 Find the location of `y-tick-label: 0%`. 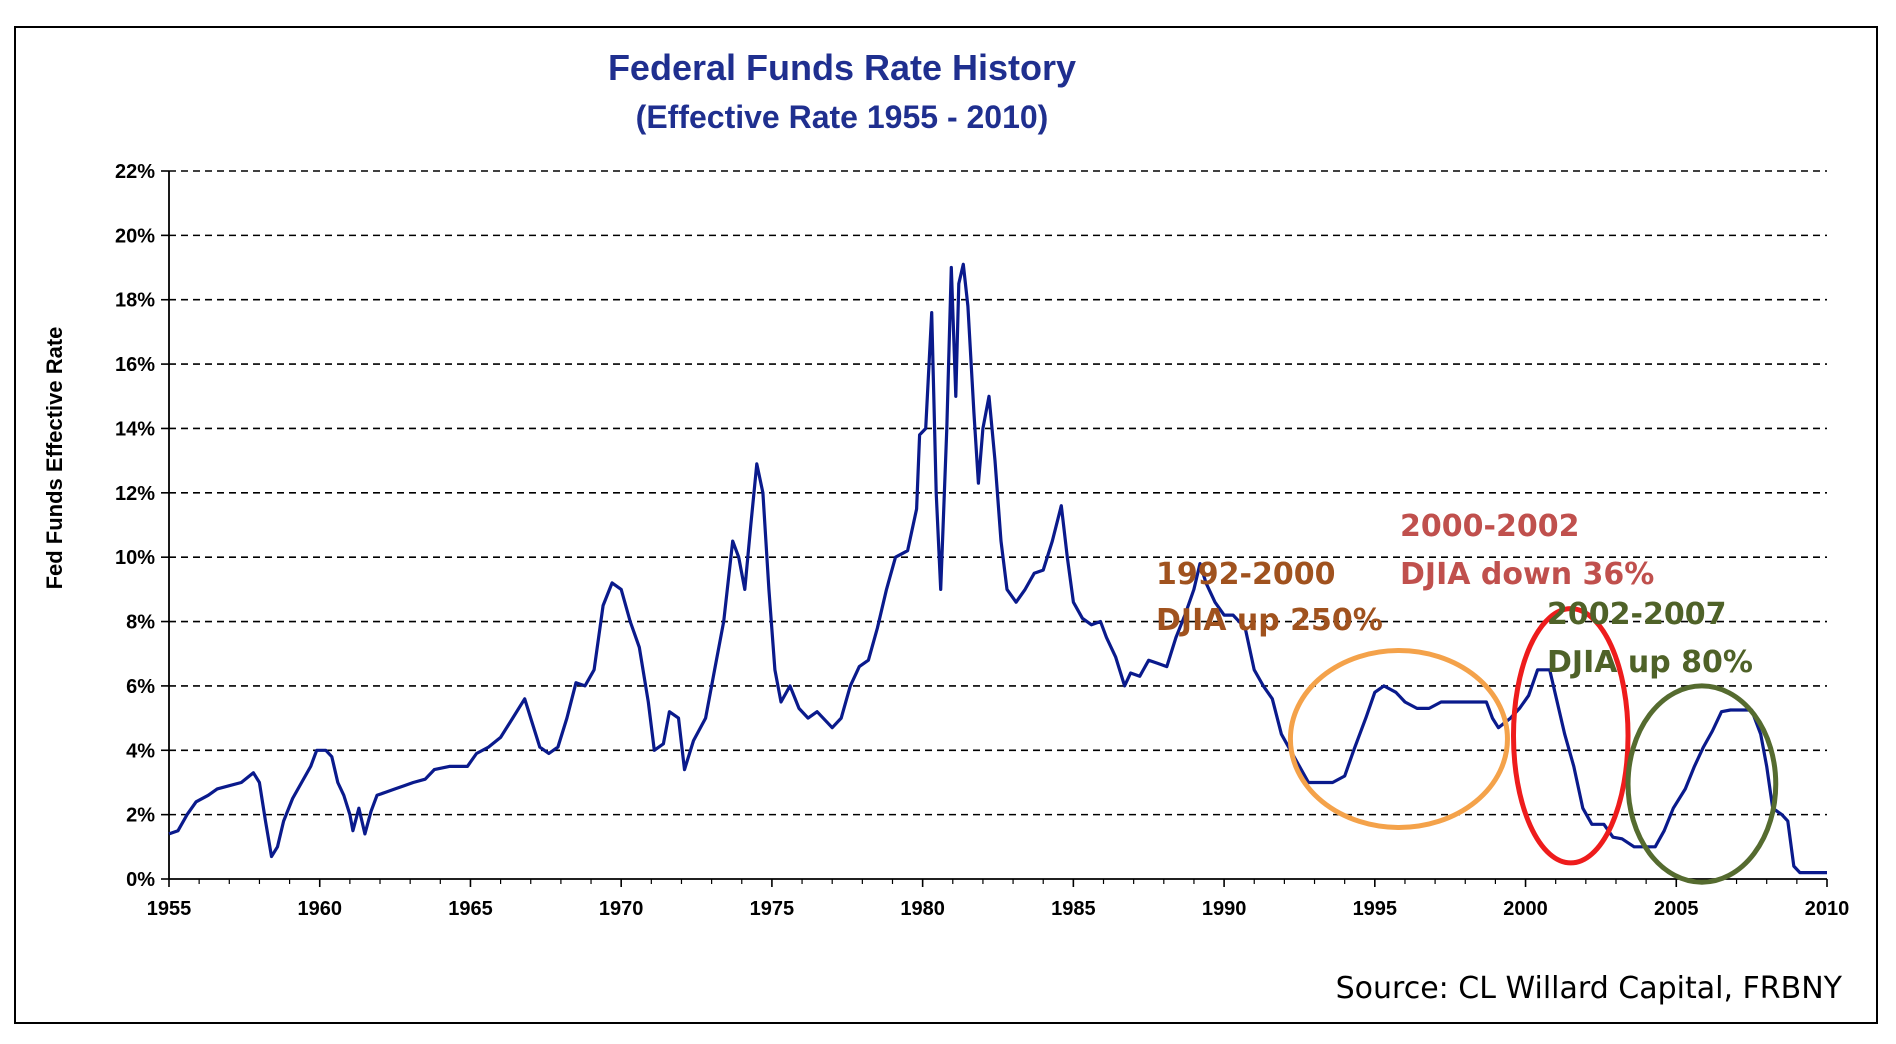

y-tick-label: 0% is located at coordinates (140, 880).